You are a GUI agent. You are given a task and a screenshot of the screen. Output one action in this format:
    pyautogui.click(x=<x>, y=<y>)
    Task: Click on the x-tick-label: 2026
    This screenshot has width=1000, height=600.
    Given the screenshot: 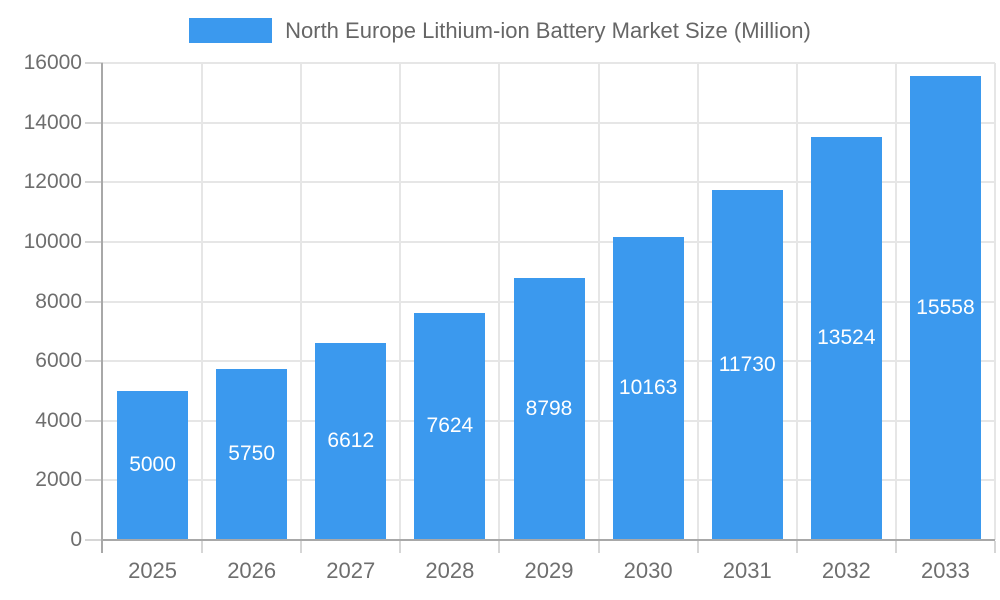 What is the action you would take?
    pyautogui.click(x=252, y=570)
    